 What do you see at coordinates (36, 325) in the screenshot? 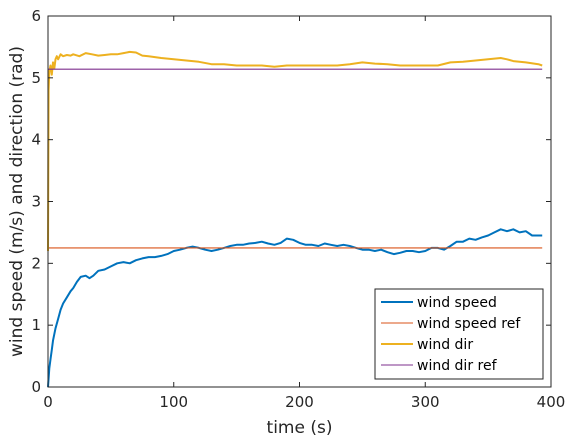
I see `y-tick-label: 1` at bounding box center [36, 325].